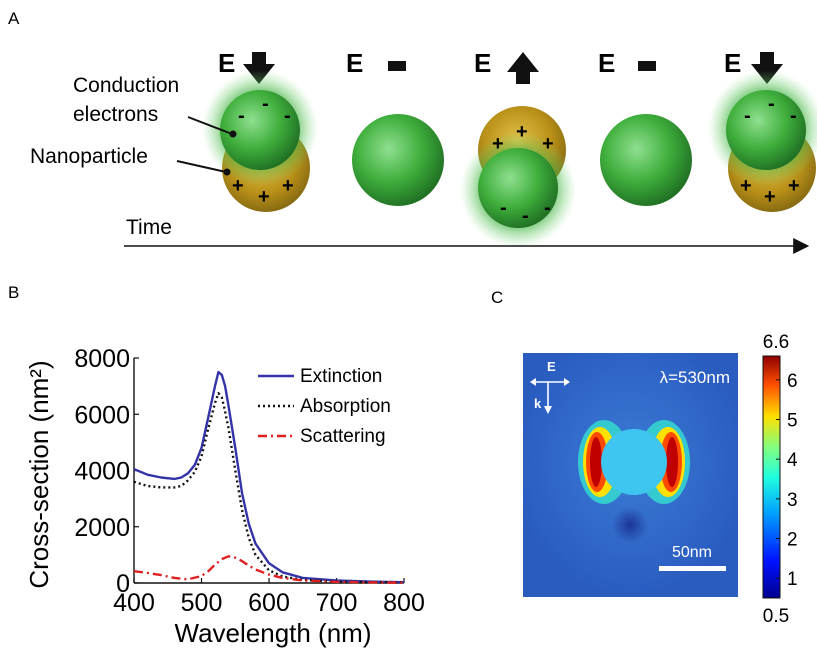 This screenshot has height=656, width=817. What do you see at coordinates (123, 584) in the screenshot?
I see `y-tick-label: 0` at bounding box center [123, 584].